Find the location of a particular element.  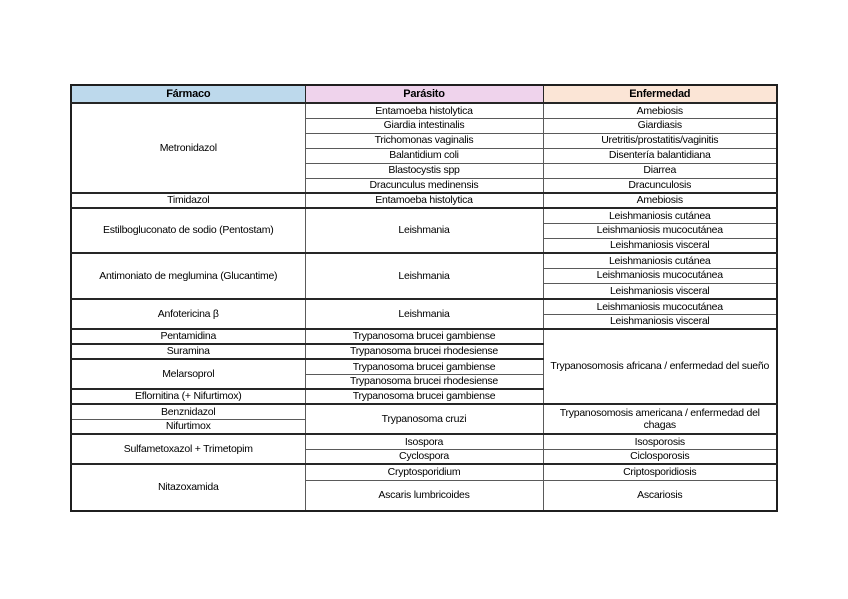

cell-farmaco: Nitazoxamida is located at coordinates (188, 487).